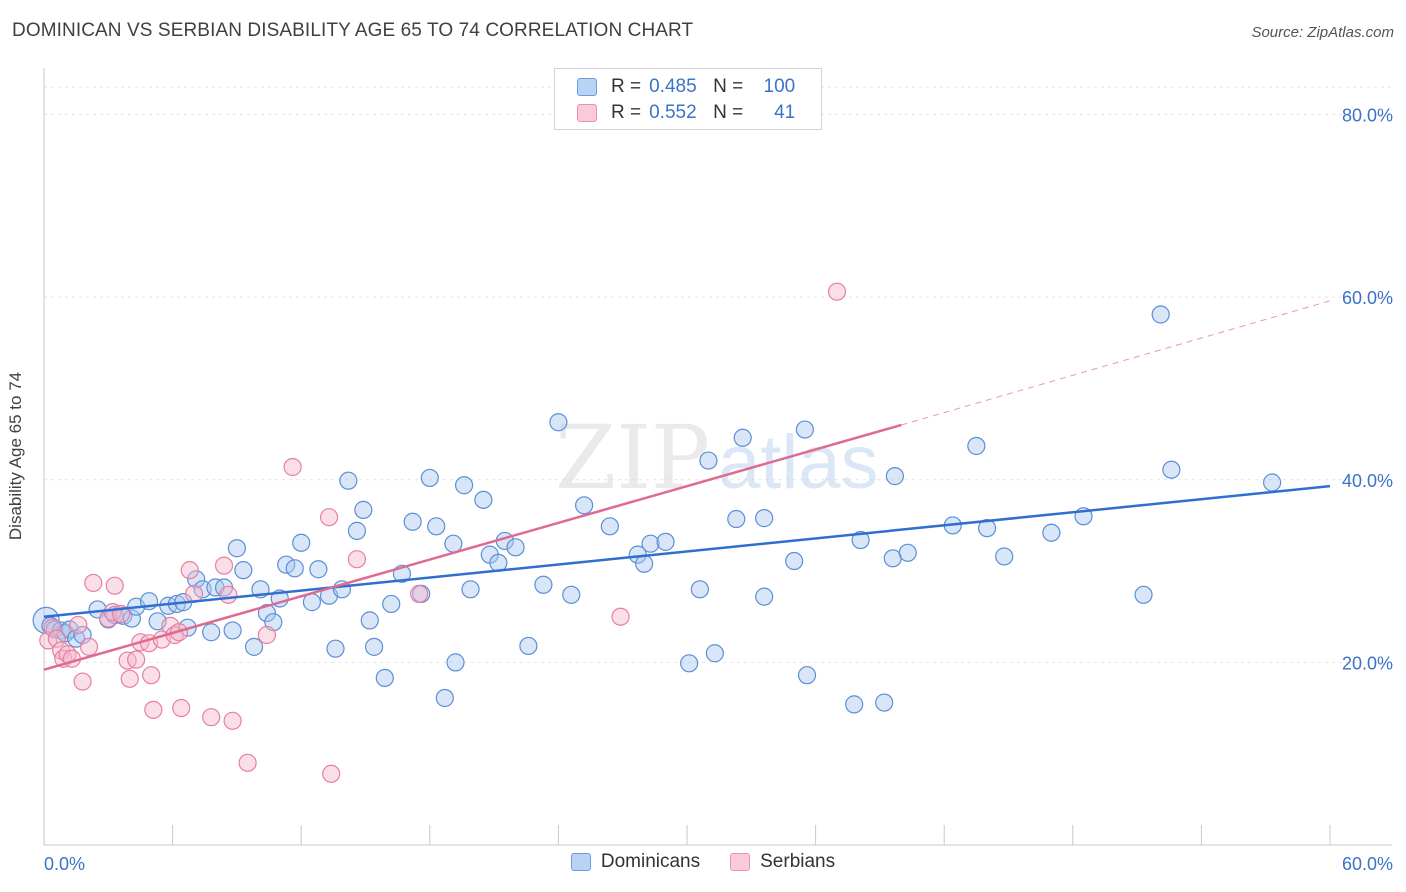 This screenshot has height=892, width=1406. What do you see at coordinates (64, 864) in the screenshot?
I see `x-tick-label: 0.0%` at bounding box center [64, 864].